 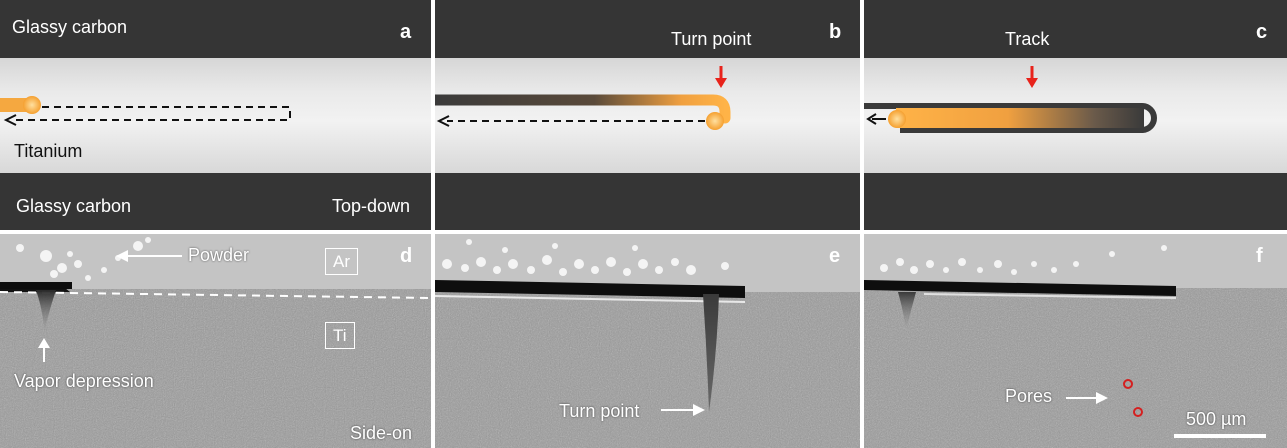 What do you see at coordinates (1220, 436) in the screenshot?
I see `scale-bar` at bounding box center [1220, 436].